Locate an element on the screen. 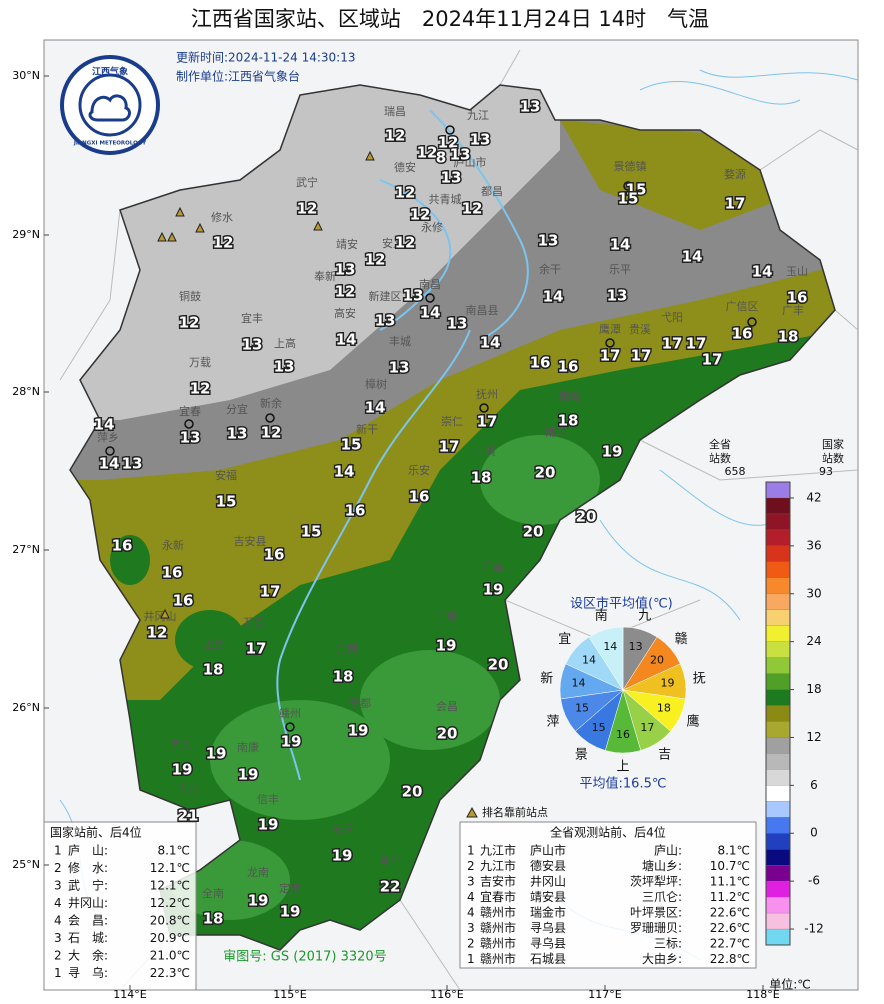  temperature-label: 20 is located at coordinates (447, 734).